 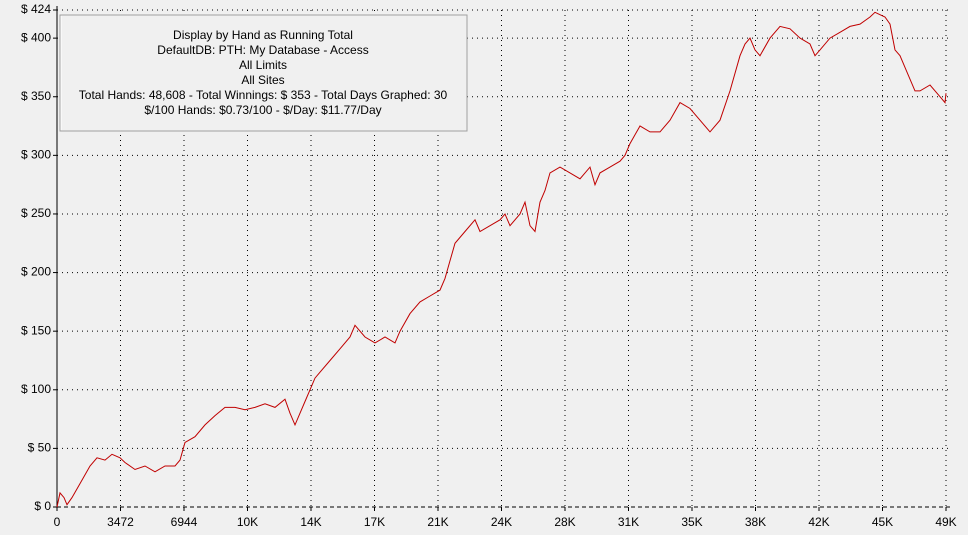 I want to click on y-tick-label: $ 100, so click(x=36, y=389).